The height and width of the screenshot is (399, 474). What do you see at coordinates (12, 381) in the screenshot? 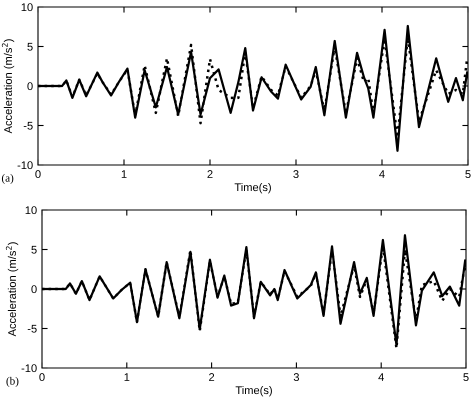
I see `text: (b)` at bounding box center [12, 381].